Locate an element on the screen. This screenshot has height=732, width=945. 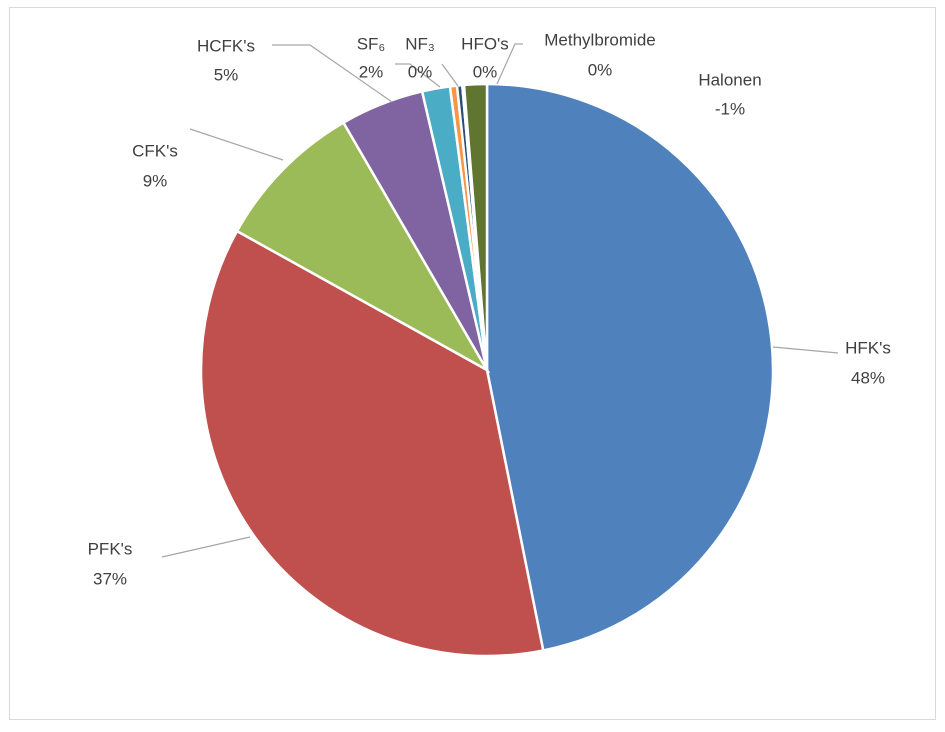
slice-label: SF₆ is located at coordinates (371, 43).